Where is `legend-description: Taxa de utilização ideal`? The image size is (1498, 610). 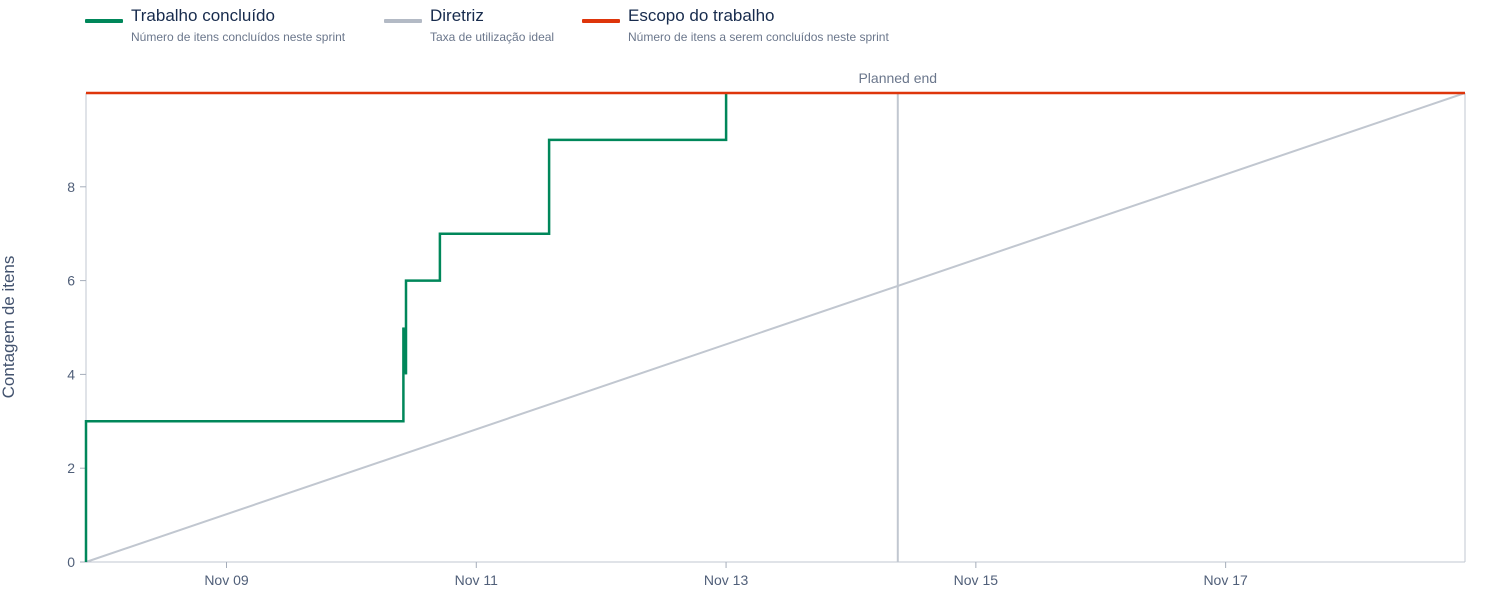
legend-description: Taxa de utilização ideal is located at coordinates (492, 37).